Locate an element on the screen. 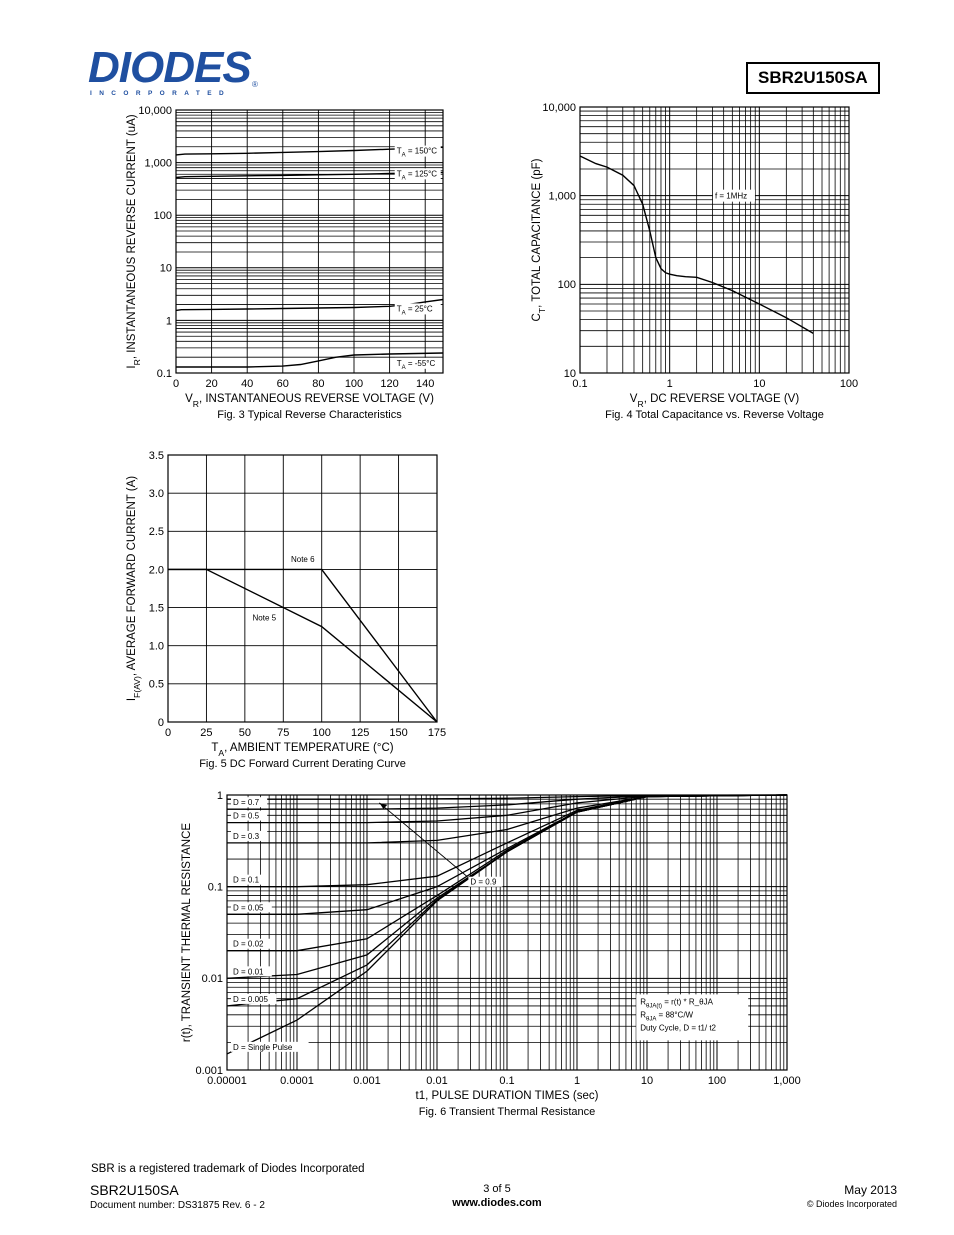  x-axis-label: VR, INSTANTANEOUS REVERSE VOLTAGE (V) is located at coordinates (309, 401).